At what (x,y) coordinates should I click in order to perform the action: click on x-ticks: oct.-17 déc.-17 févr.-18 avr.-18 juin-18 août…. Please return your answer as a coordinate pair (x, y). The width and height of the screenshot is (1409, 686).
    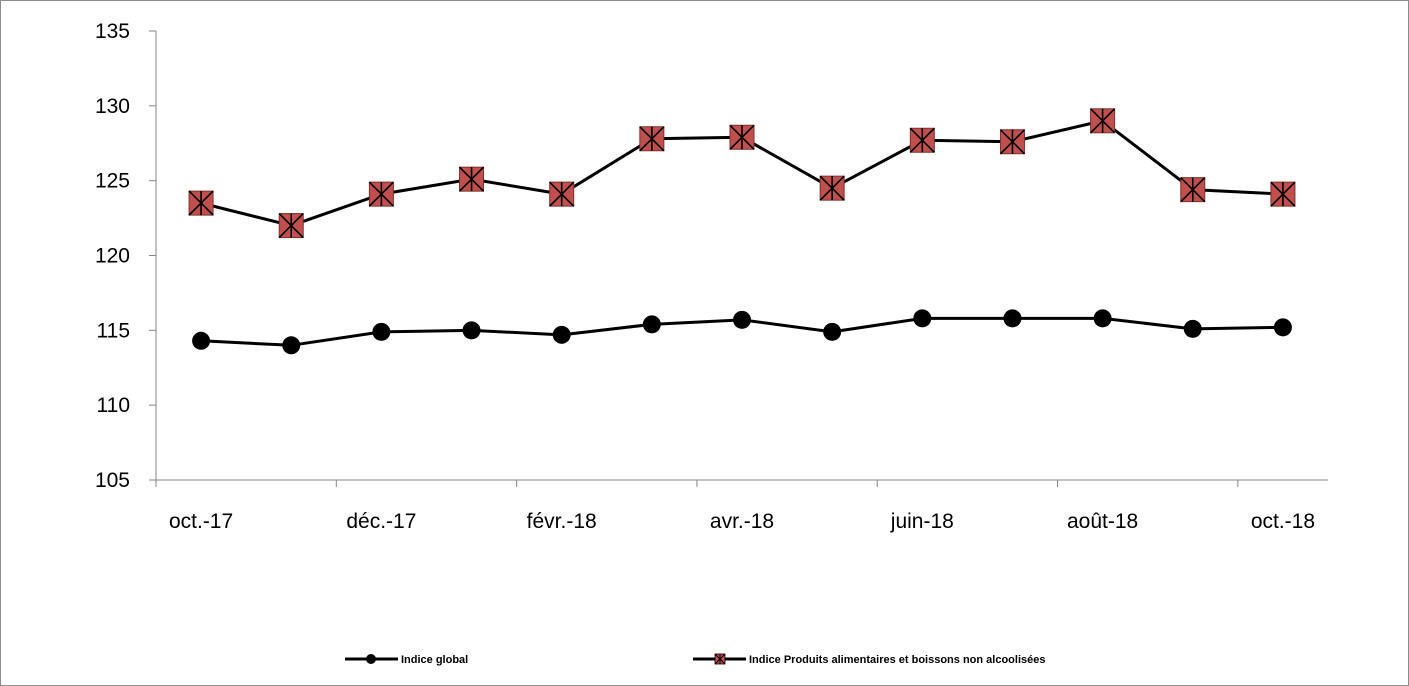
    Looking at the image, I should click on (735, 506).